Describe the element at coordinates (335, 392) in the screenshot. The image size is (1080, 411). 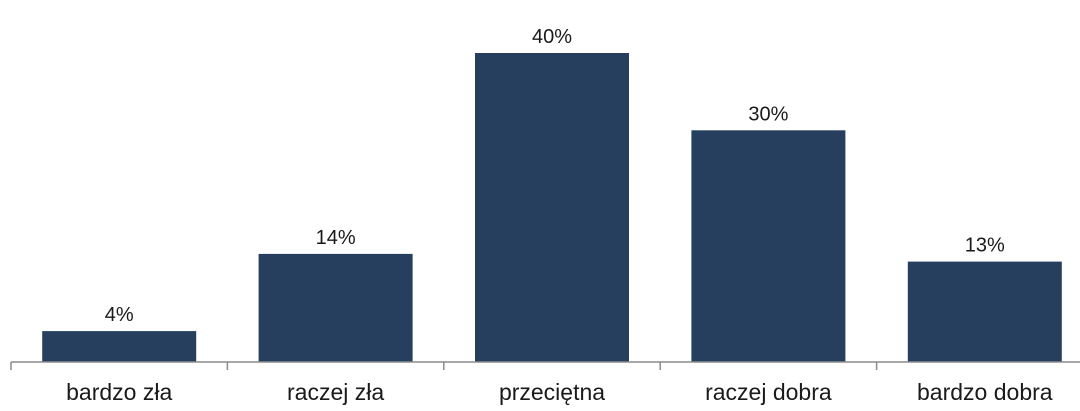
I see `category-label-1: raczej zła` at that location.